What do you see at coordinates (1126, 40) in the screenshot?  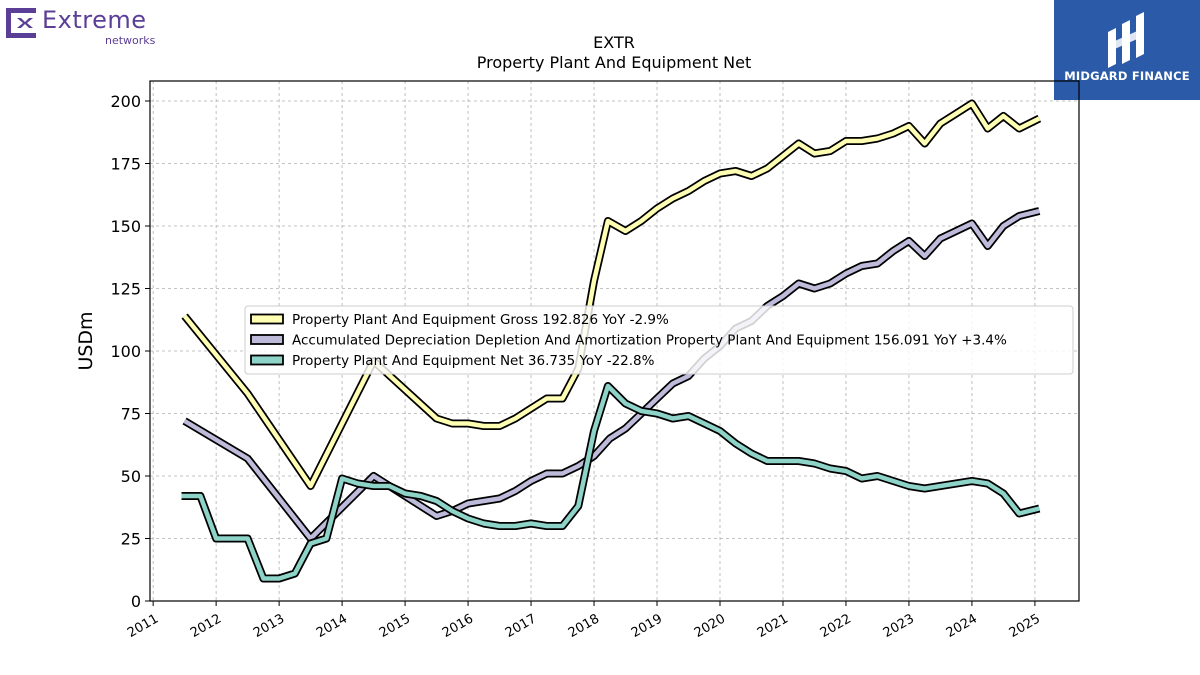 I see `midgard-logo-icon` at bounding box center [1126, 40].